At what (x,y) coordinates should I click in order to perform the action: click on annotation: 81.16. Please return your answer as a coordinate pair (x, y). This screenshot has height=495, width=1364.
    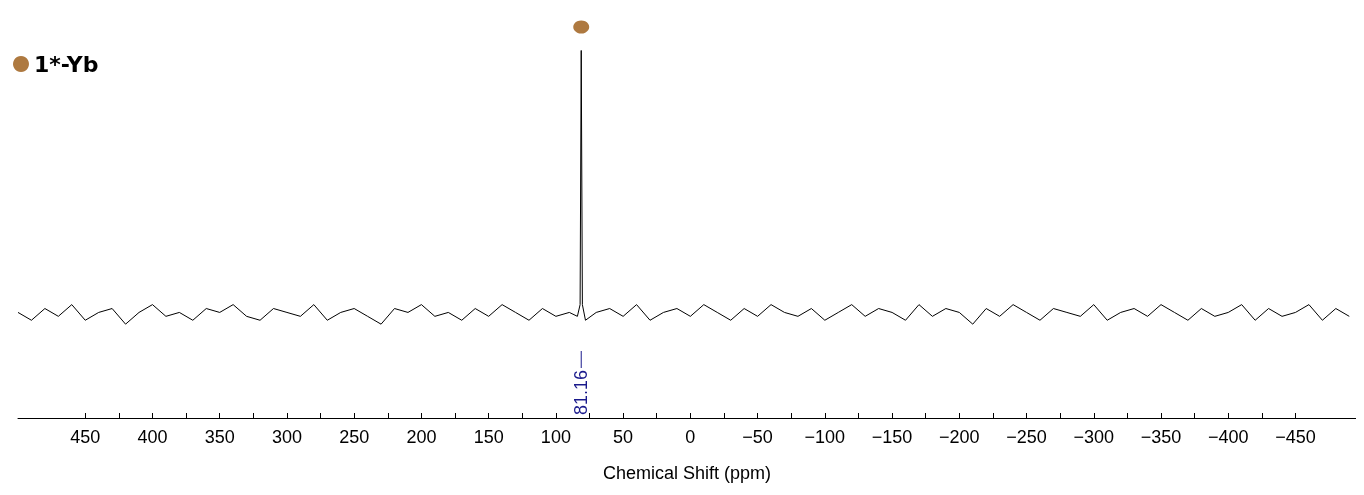
    Looking at the image, I should click on (581, 393).